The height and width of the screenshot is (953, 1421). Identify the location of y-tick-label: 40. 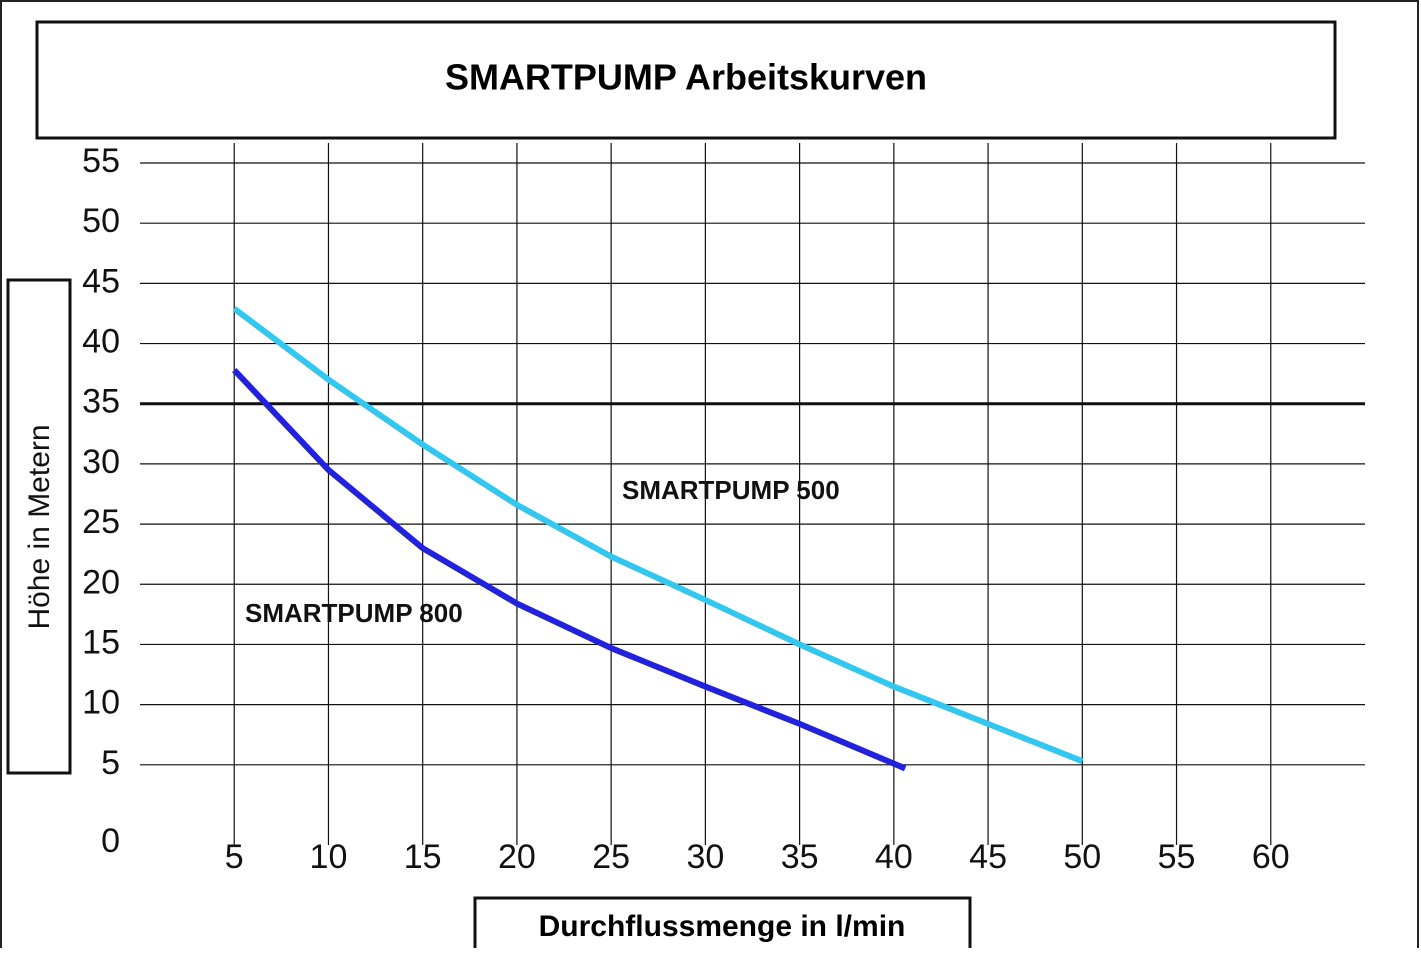
(101, 342).